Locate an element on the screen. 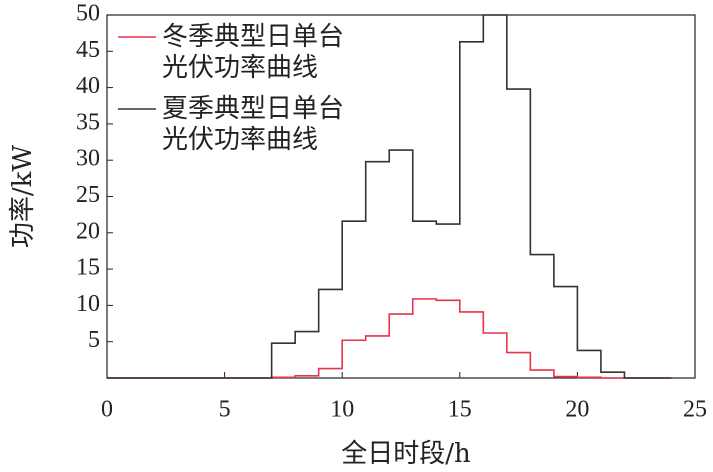 This screenshot has width=713, height=472. x-tick-label: 15 is located at coordinates (460, 410).